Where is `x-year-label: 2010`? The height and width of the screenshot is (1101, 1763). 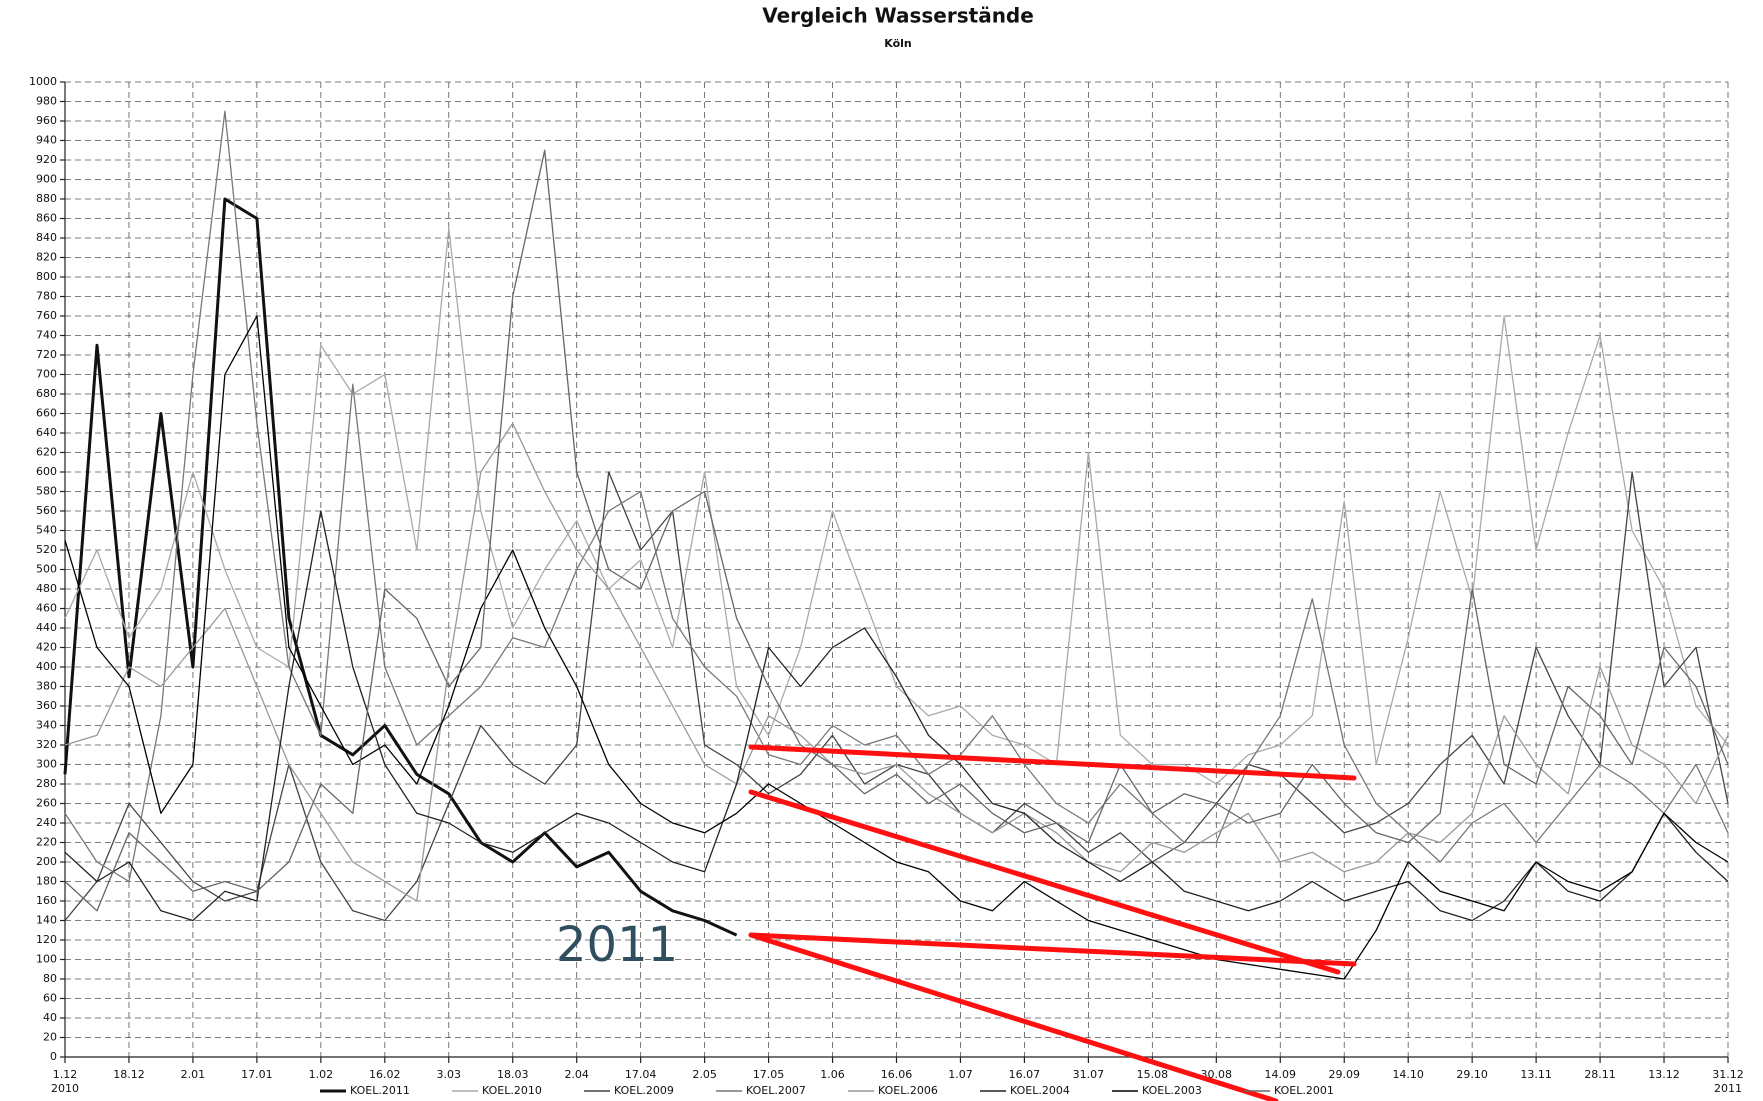
x-year-label: 2010 is located at coordinates (65, 1088).